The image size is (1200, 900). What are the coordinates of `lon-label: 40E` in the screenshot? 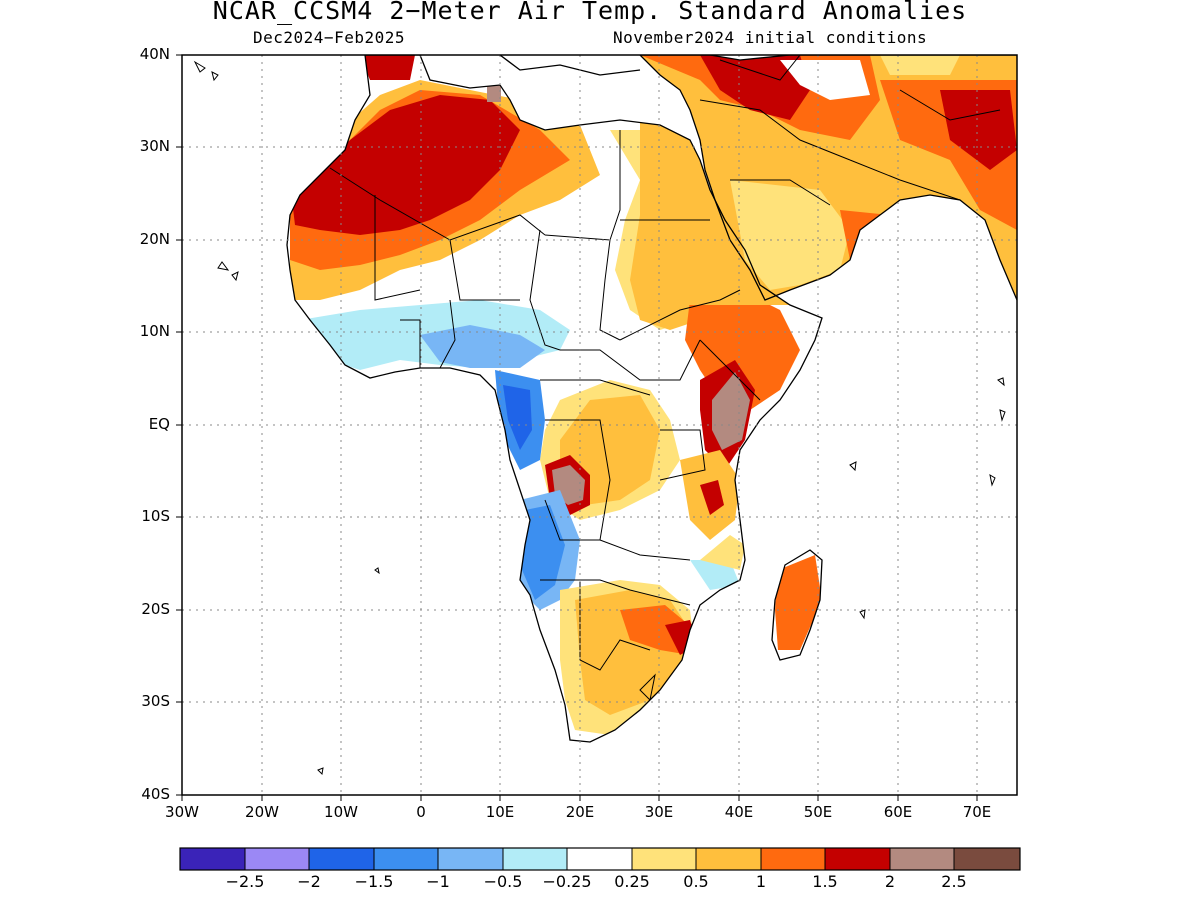 It's located at (739, 812).